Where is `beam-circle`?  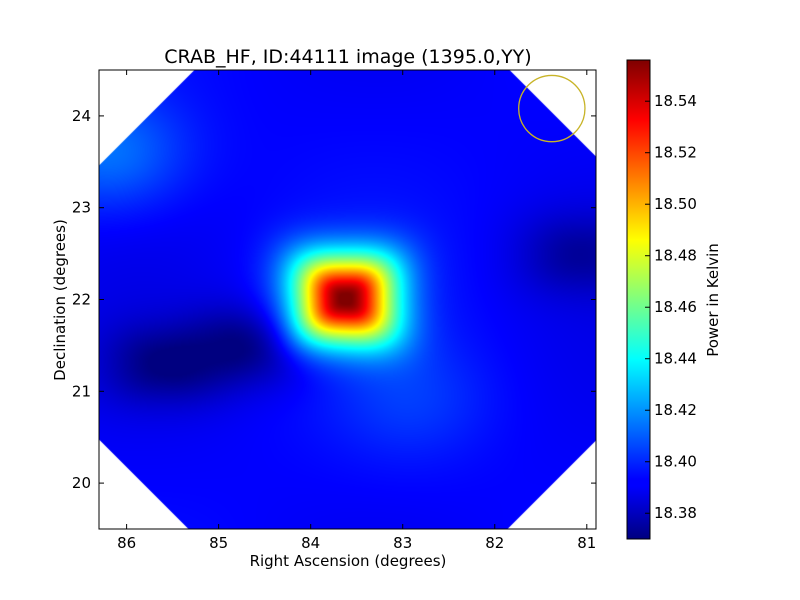
beam-circle is located at coordinates (552, 108).